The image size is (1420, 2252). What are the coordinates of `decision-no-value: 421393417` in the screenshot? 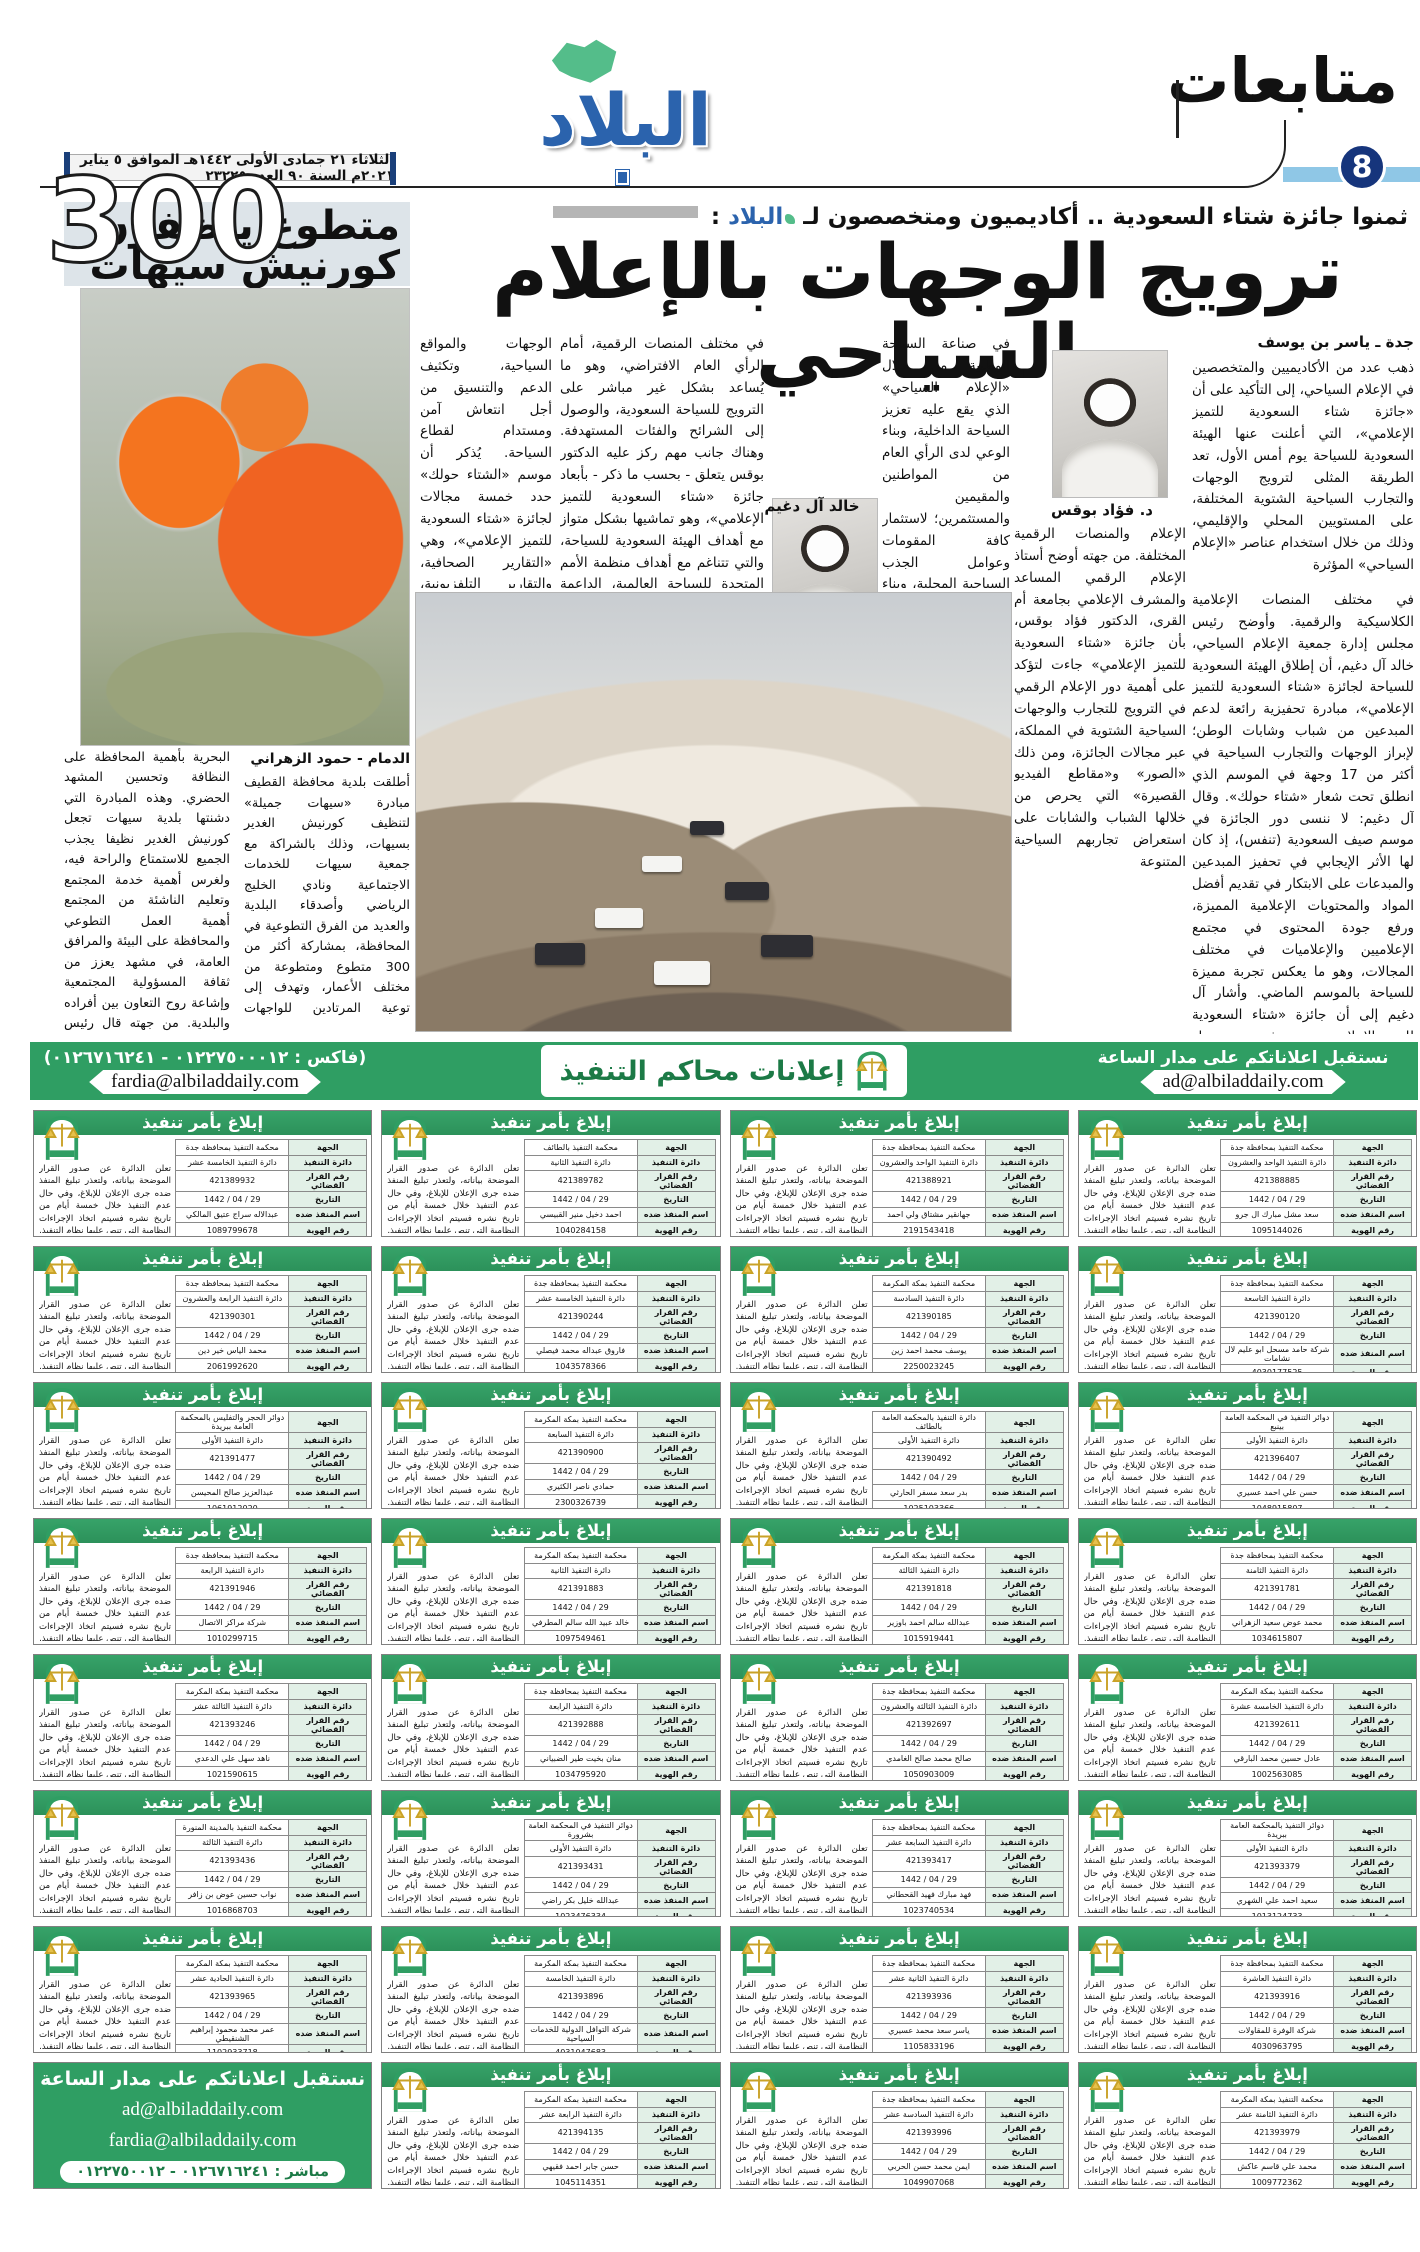 It's located at (928, 1861).